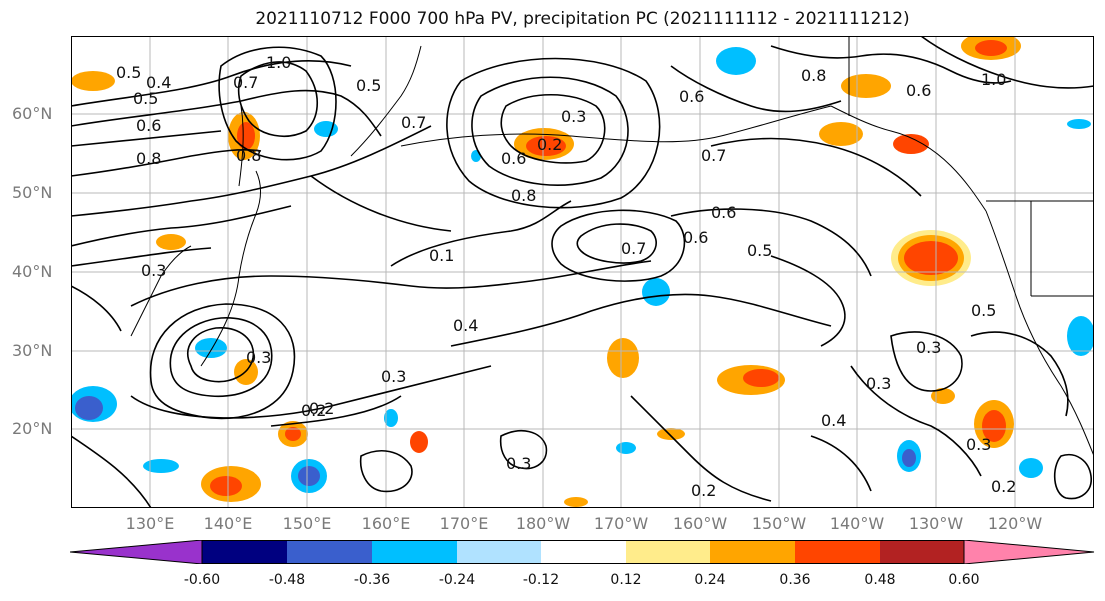 This screenshot has height=601, width=1105. What do you see at coordinates (372, 580) in the screenshot?
I see `colorbar-tick-label: -0.36` at bounding box center [372, 580].